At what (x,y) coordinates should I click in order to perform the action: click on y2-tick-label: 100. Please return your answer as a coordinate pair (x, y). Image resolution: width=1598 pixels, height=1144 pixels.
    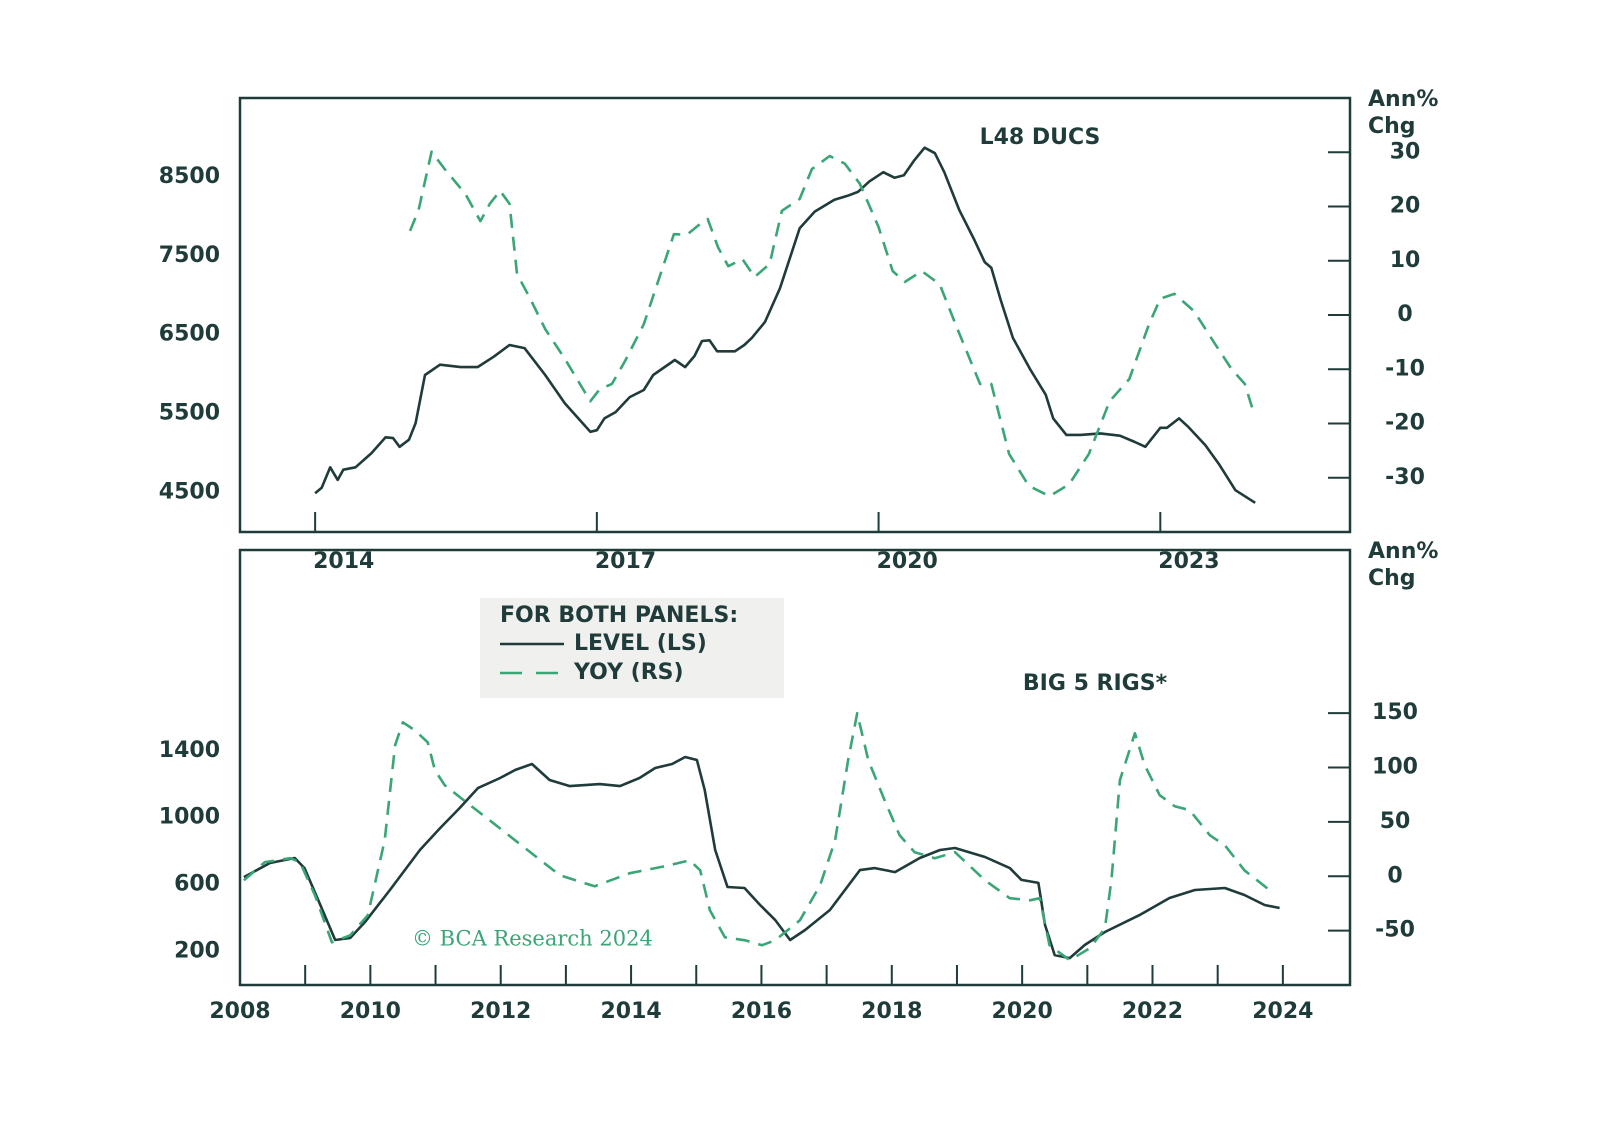
    Looking at the image, I should click on (1395, 767).